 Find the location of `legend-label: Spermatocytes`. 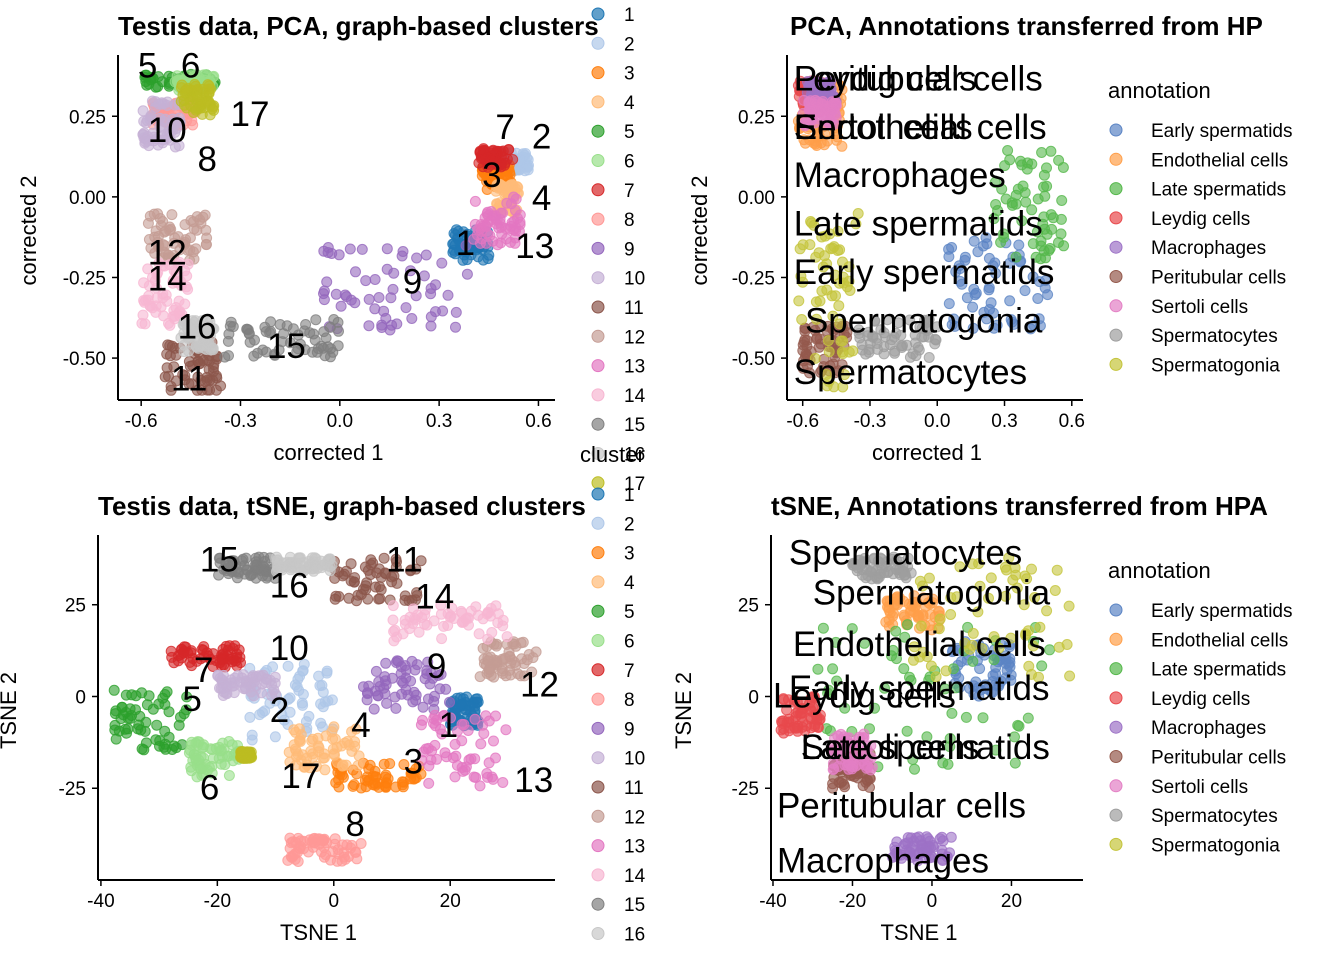

legend-label: Spermatocytes is located at coordinates (1214, 336).